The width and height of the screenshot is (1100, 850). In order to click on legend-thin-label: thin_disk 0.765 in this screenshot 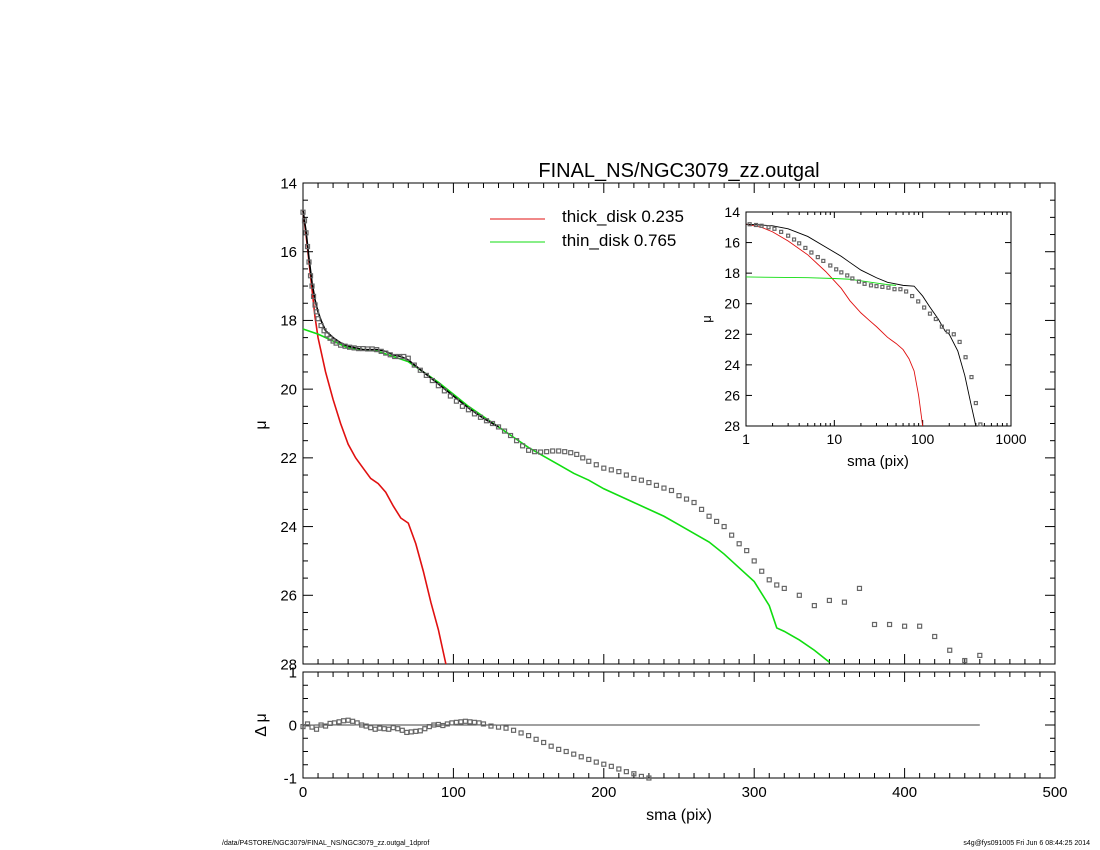, I will do `click(619, 240)`.